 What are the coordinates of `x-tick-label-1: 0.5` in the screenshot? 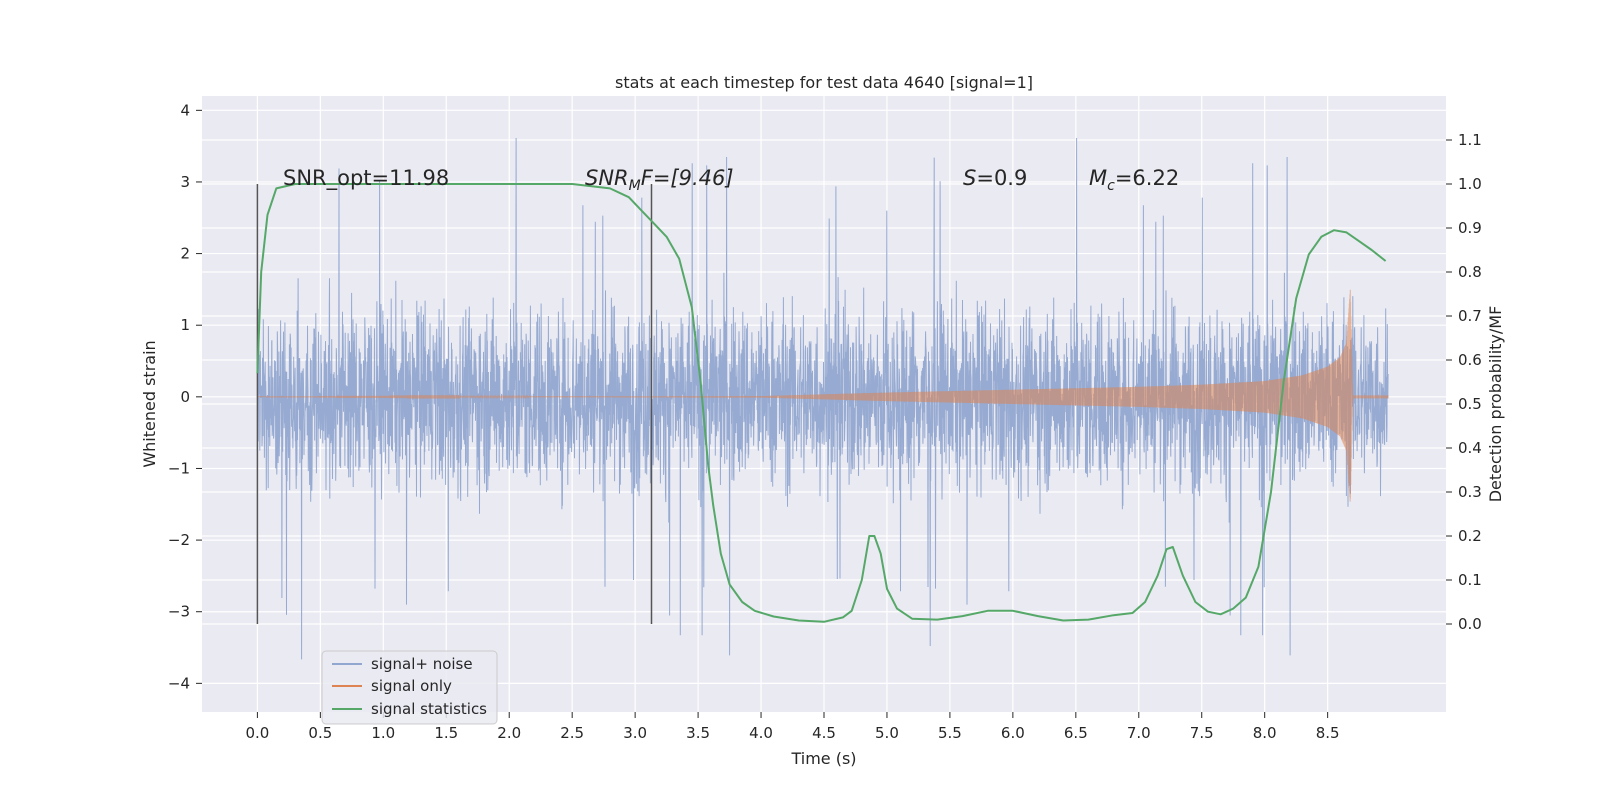 It's located at (320, 733).